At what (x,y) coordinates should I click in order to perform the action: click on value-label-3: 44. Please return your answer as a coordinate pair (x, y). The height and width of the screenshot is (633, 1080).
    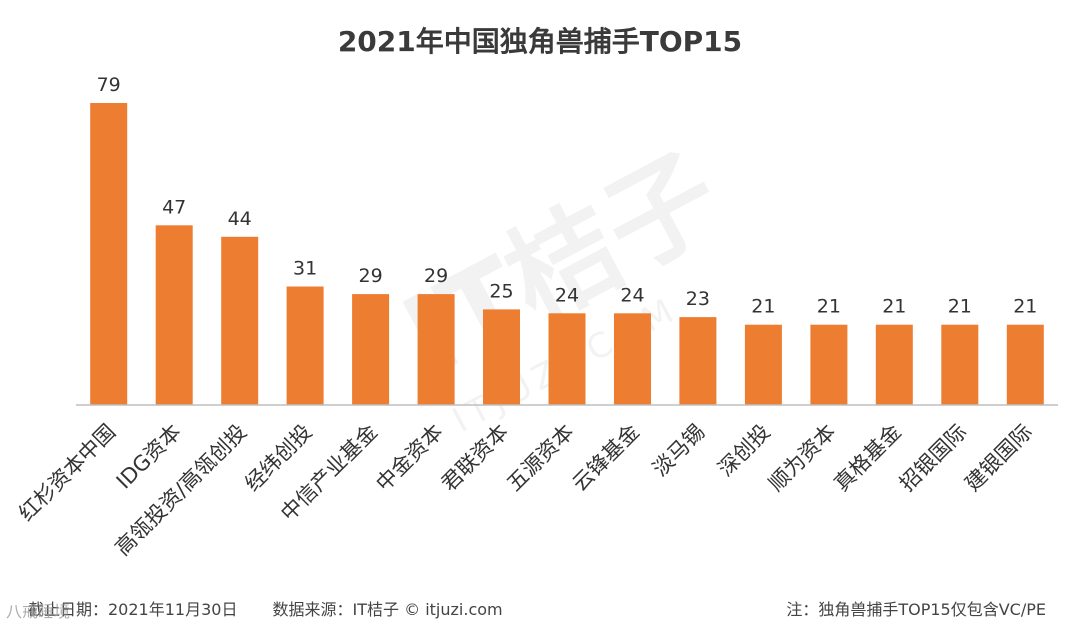
    Looking at the image, I should click on (240, 219).